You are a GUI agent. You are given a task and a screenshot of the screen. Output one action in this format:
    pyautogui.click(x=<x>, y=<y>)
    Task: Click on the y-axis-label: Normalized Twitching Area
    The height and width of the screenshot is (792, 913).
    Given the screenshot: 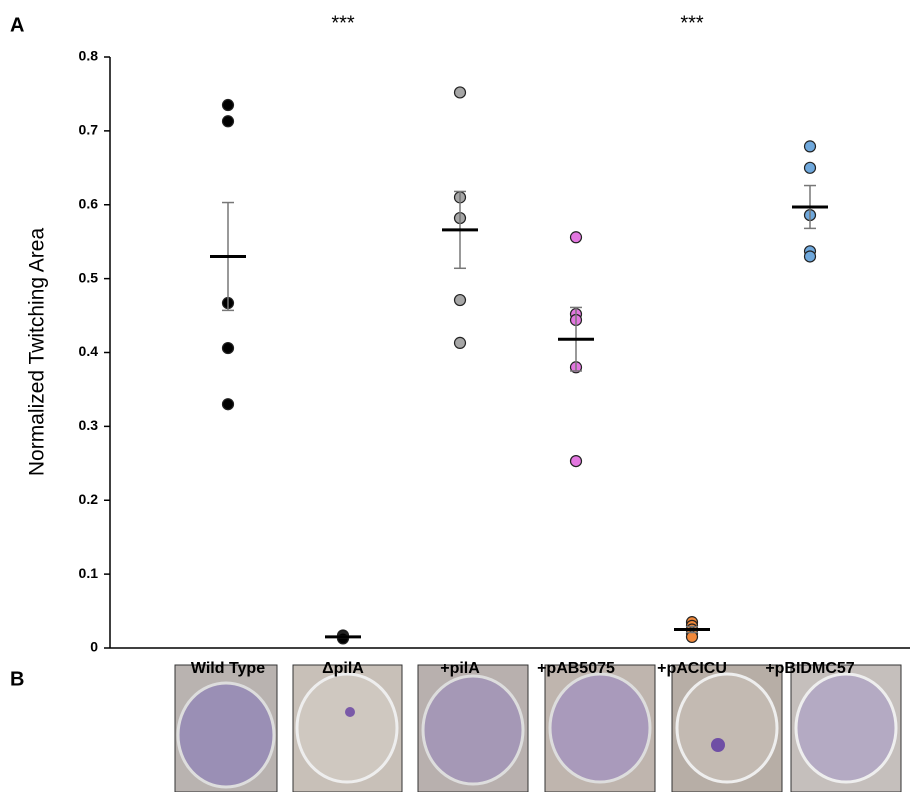 What is the action you would take?
    pyautogui.click(x=37, y=352)
    